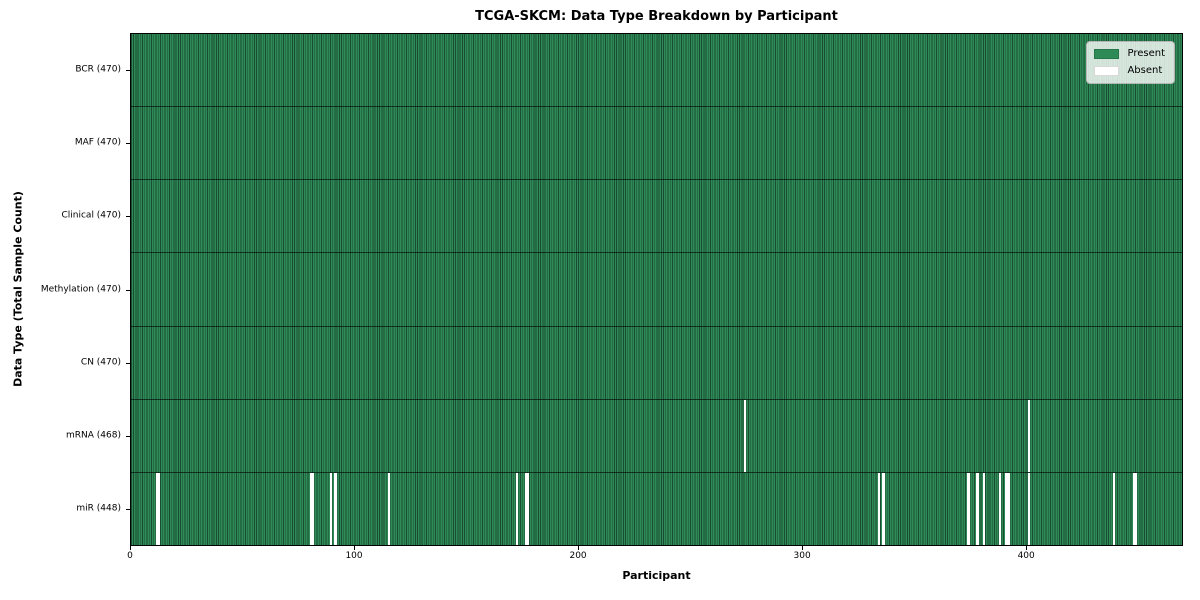  Describe the element at coordinates (656, 435) in the screenshot. I see `heatmap-row-mrna` at that location.